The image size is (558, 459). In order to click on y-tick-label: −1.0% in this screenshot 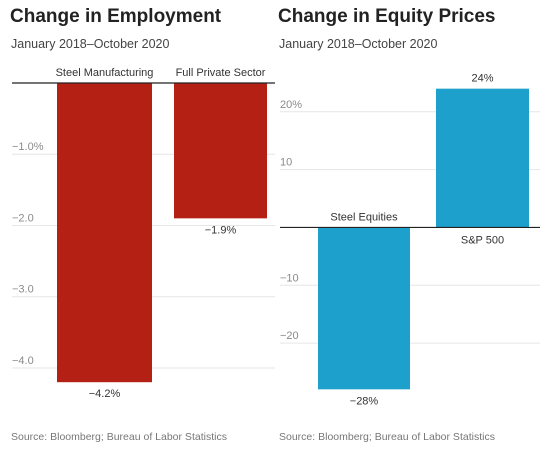, I will do `click(28, 147)`.